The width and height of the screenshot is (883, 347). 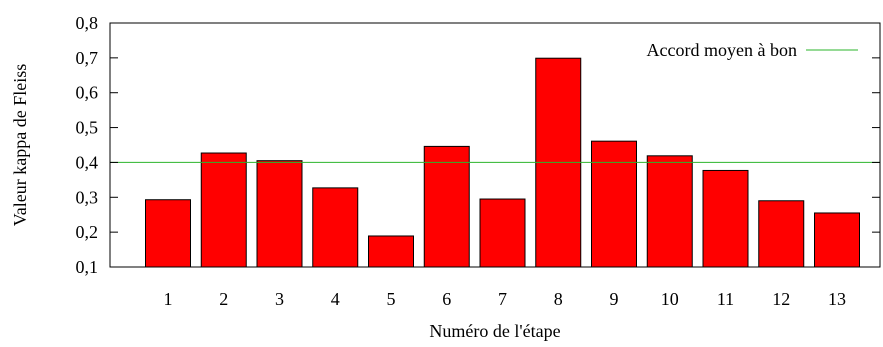 What do you see at coordinates (87, 232) in the screenshot?
I see `y-tick-label: 0,2` at bounding box center [87, 232].